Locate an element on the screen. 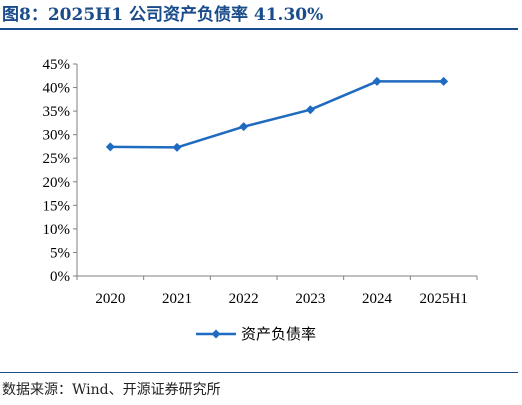 Image resolution: width=522 pixels, height=405 pixels. series-line is located at coordinates (277, 114).